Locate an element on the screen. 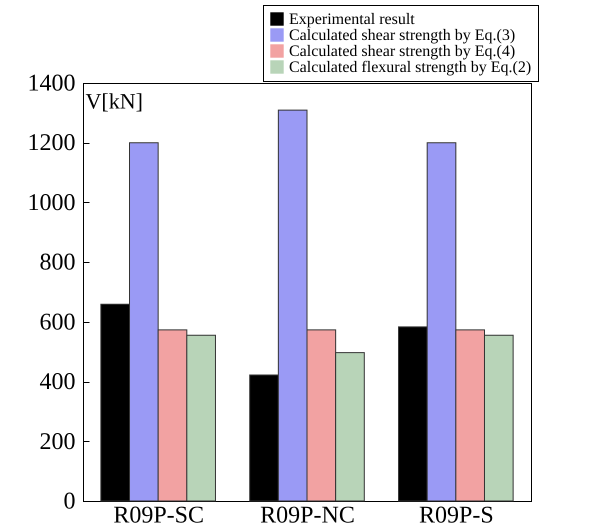 This screenshot has height=530, width=599. y-tick-label: 800 is located at coordinates (58, 263).